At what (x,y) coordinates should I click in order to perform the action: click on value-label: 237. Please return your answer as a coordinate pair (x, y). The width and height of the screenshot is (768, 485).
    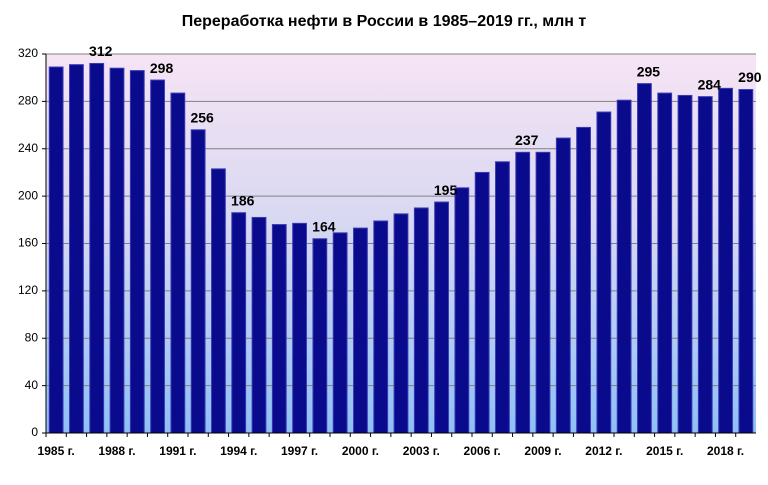
    Looking at the image, I should click on (527, 140).